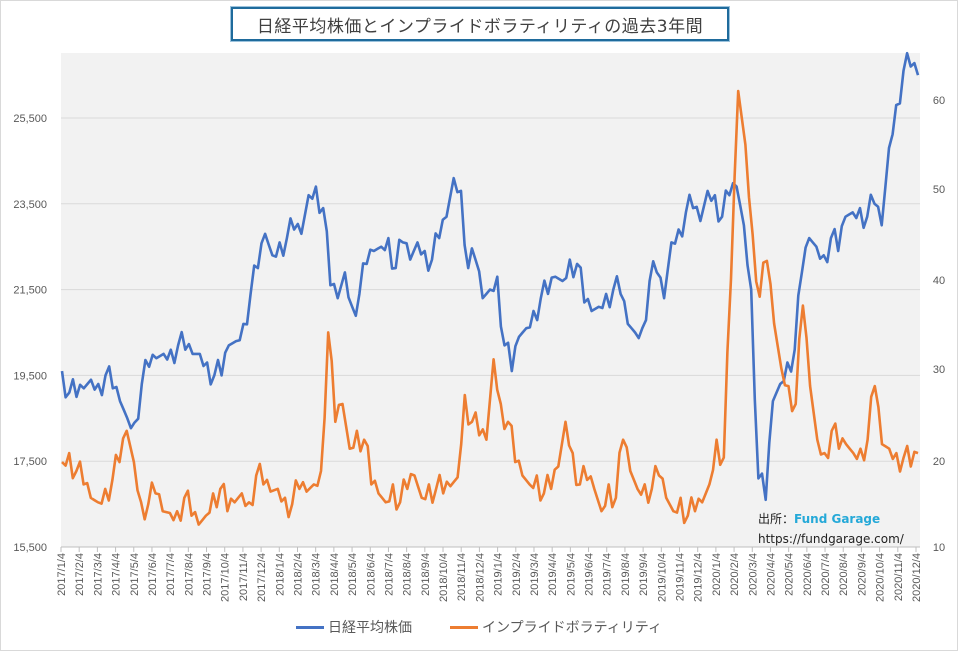 The width and height of the screenshot is (958, 651). What do you see at coordinates (171, 574) in the screenshot?
I see `x-tick-label: 2017/7/4` at bounding box center [171, 574].